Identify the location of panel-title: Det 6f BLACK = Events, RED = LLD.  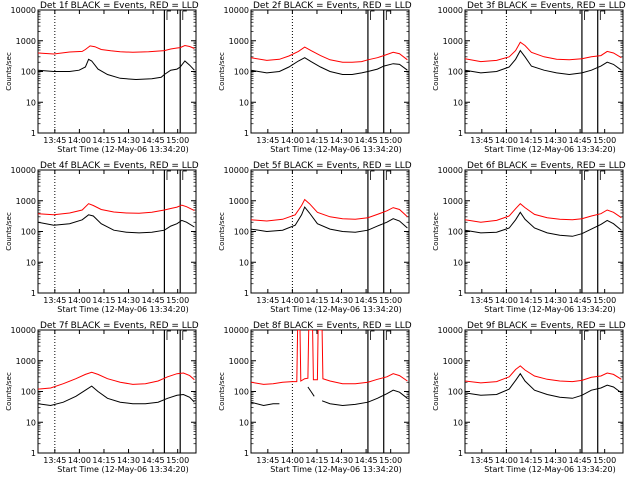
(546, 166).